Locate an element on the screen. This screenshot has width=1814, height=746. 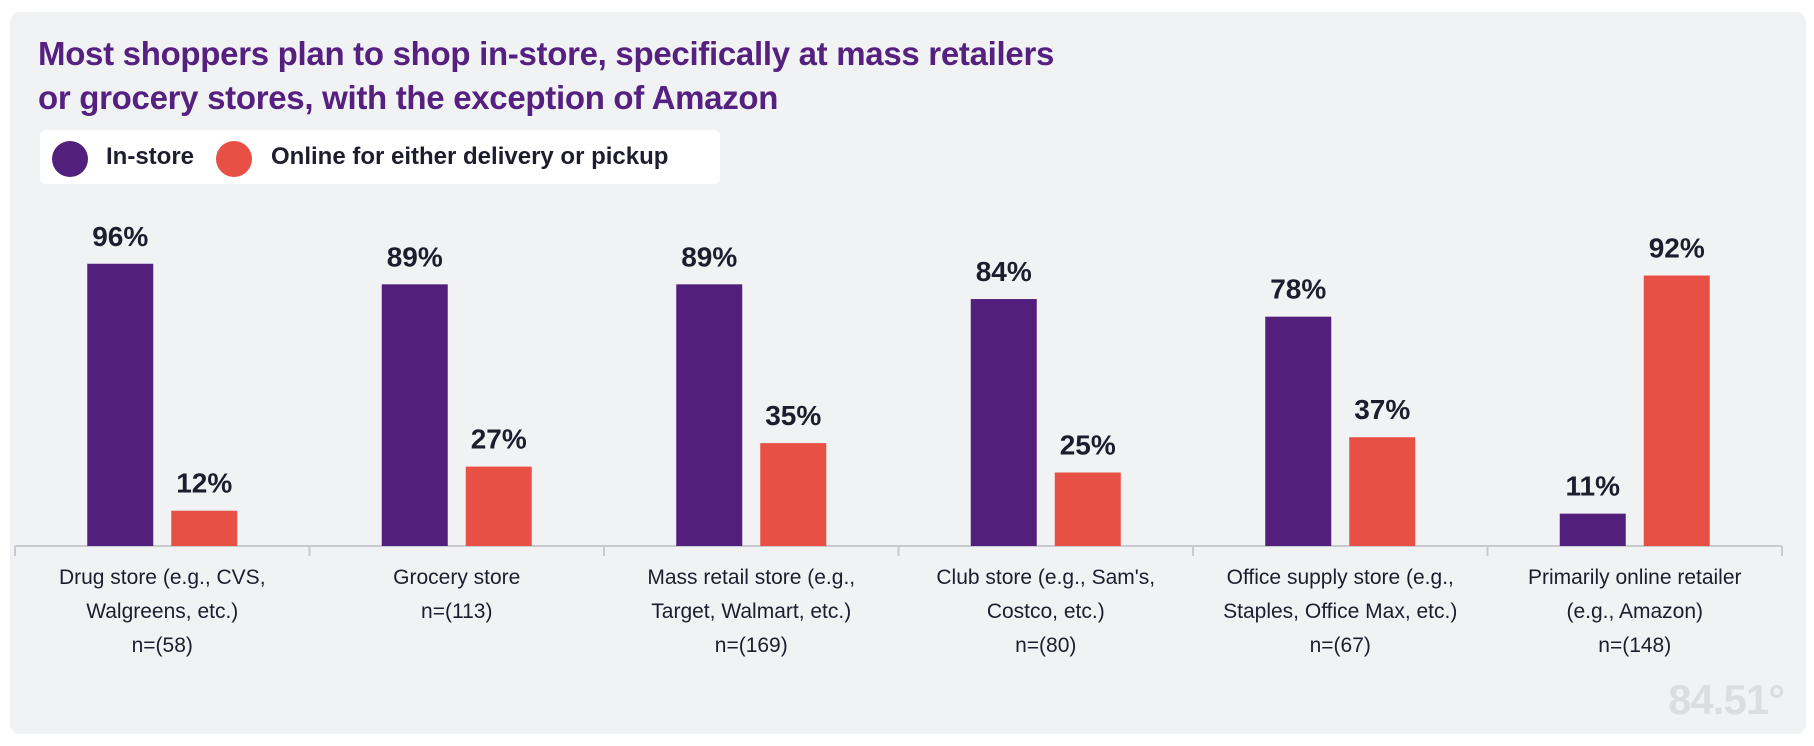
legend-label-in-store: In-store is located at coordinates (150, 156).